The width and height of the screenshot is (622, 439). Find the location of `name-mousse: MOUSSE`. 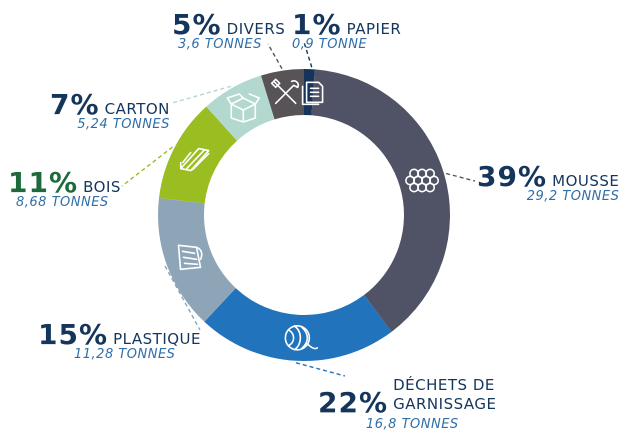

name-mousse: MOUSSE is located at coordinates (586, 181).